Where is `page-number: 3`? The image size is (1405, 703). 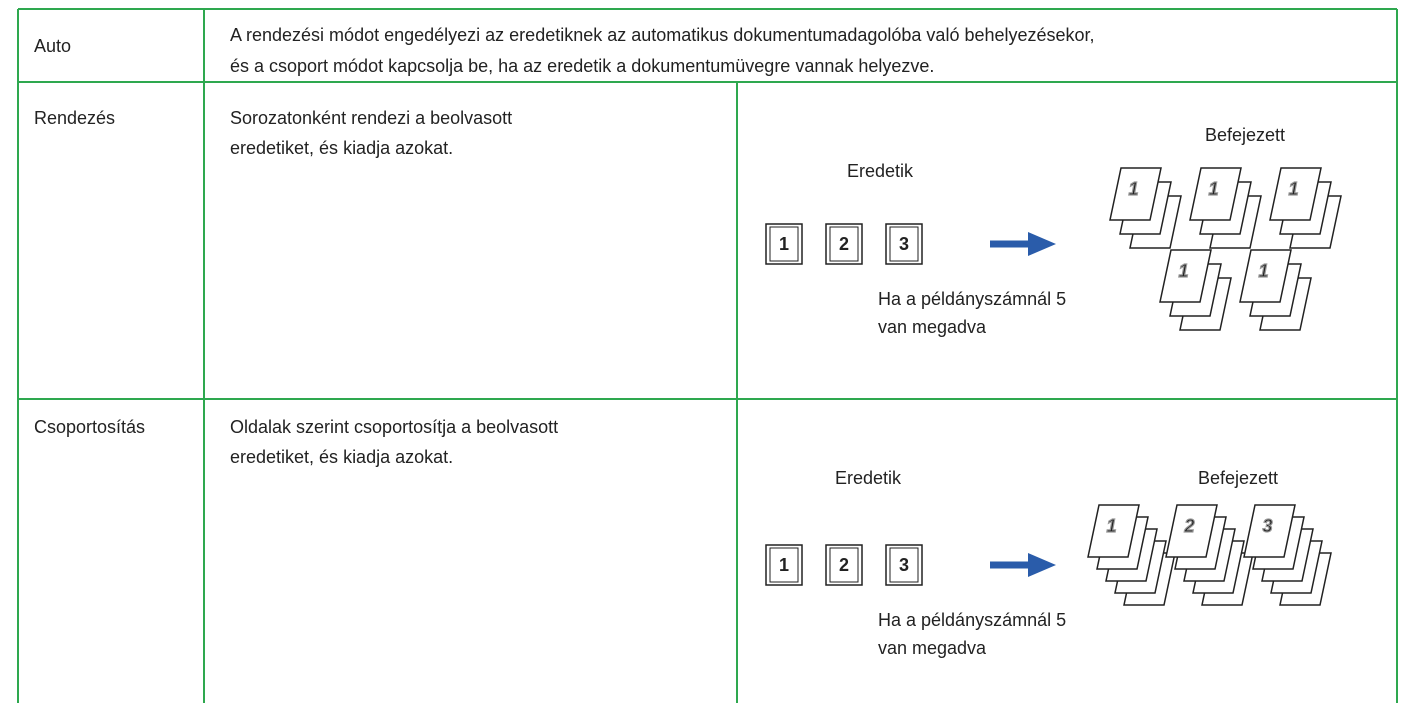 page-number: 3 is located at coordinates (1267, 526).